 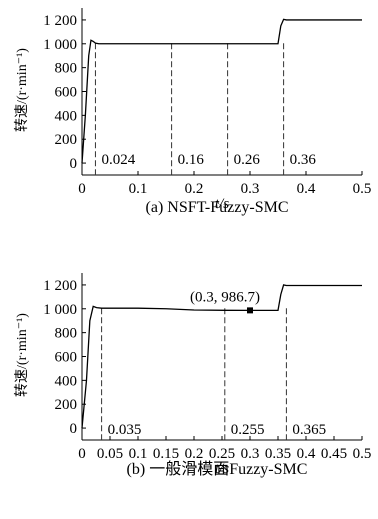 I want to click on chart-caption: (a) NSFT-Fuzzy-SMC, so click(x=217, y=207).